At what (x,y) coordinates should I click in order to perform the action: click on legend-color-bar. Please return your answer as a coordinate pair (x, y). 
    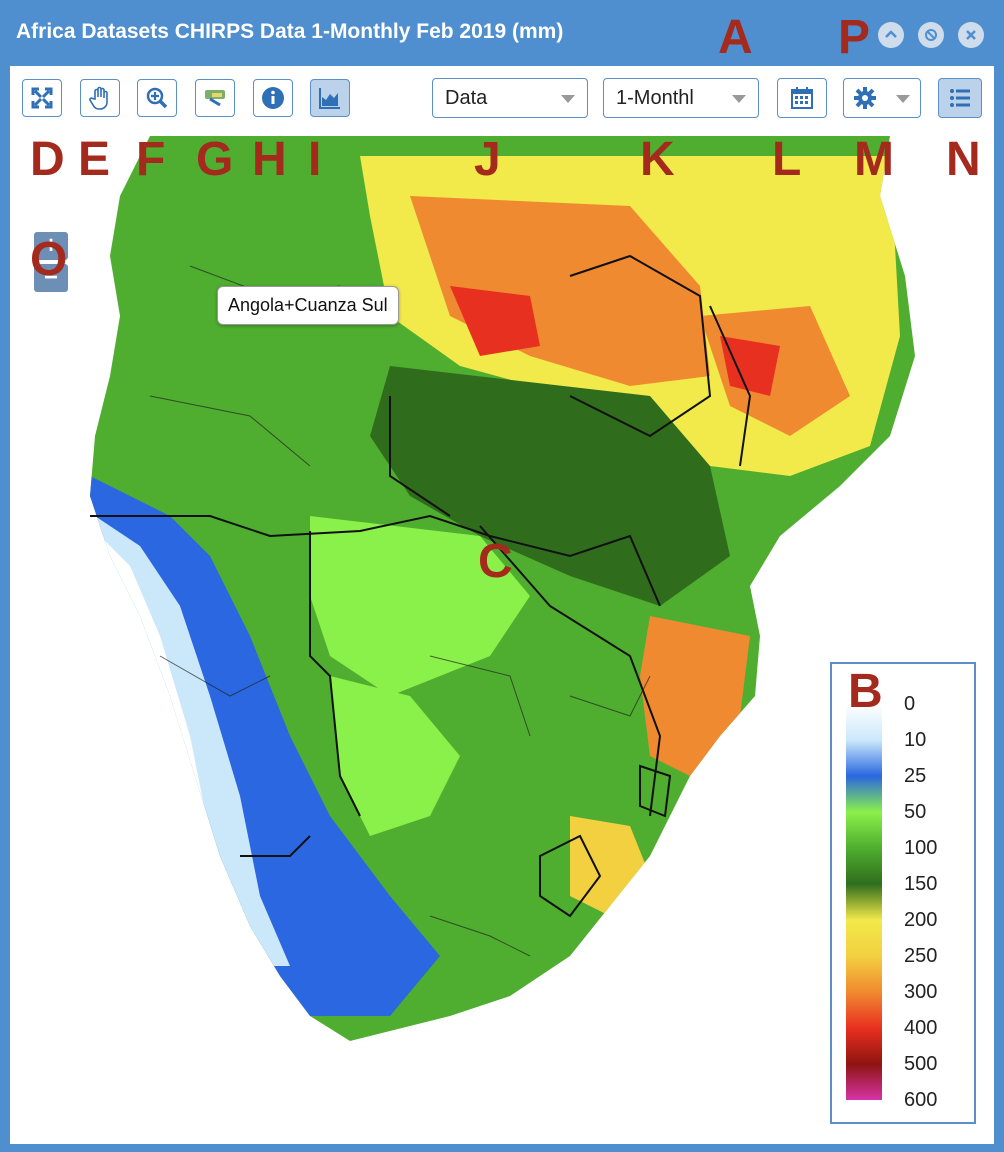
    Looking at the image, I should click on (864, 893).